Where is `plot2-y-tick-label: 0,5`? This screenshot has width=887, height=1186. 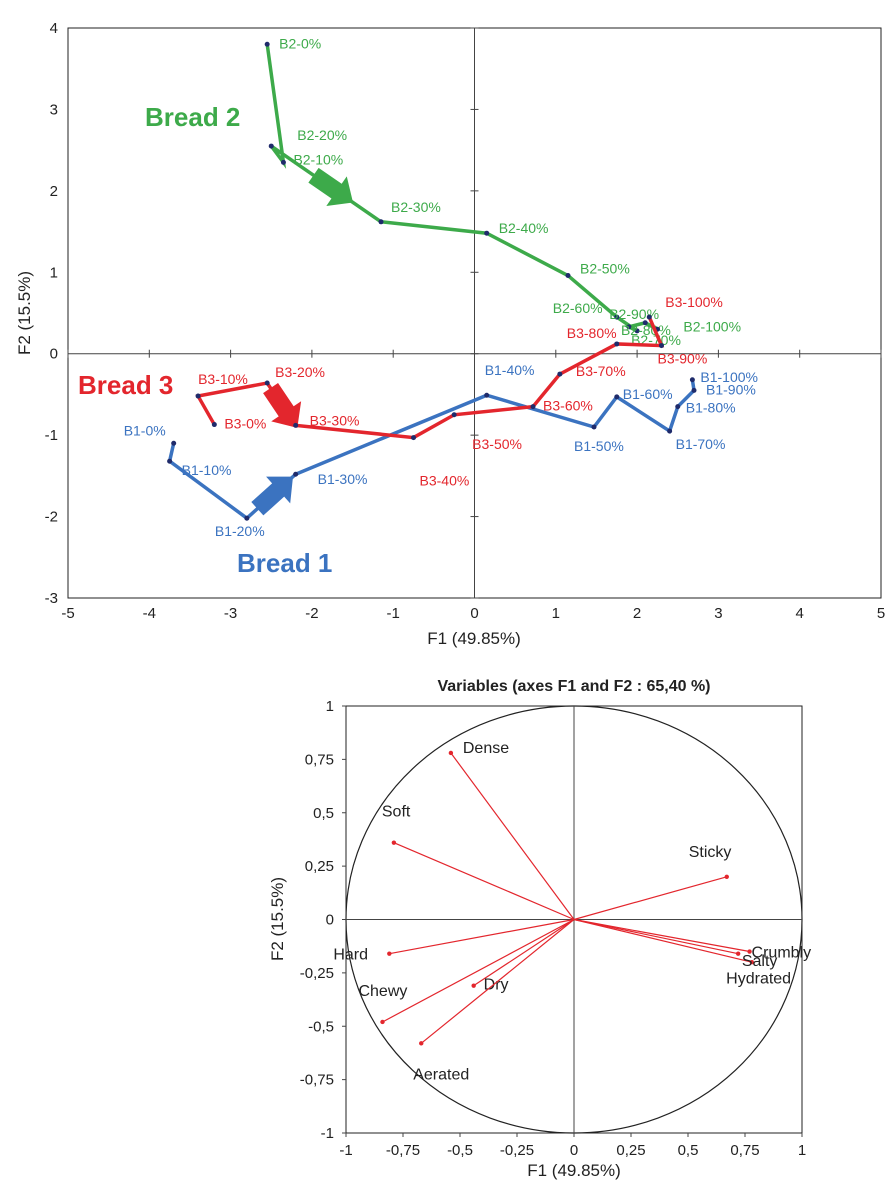 plot2-y-tick-label: 0,5 is located at coordinates (323, 813).